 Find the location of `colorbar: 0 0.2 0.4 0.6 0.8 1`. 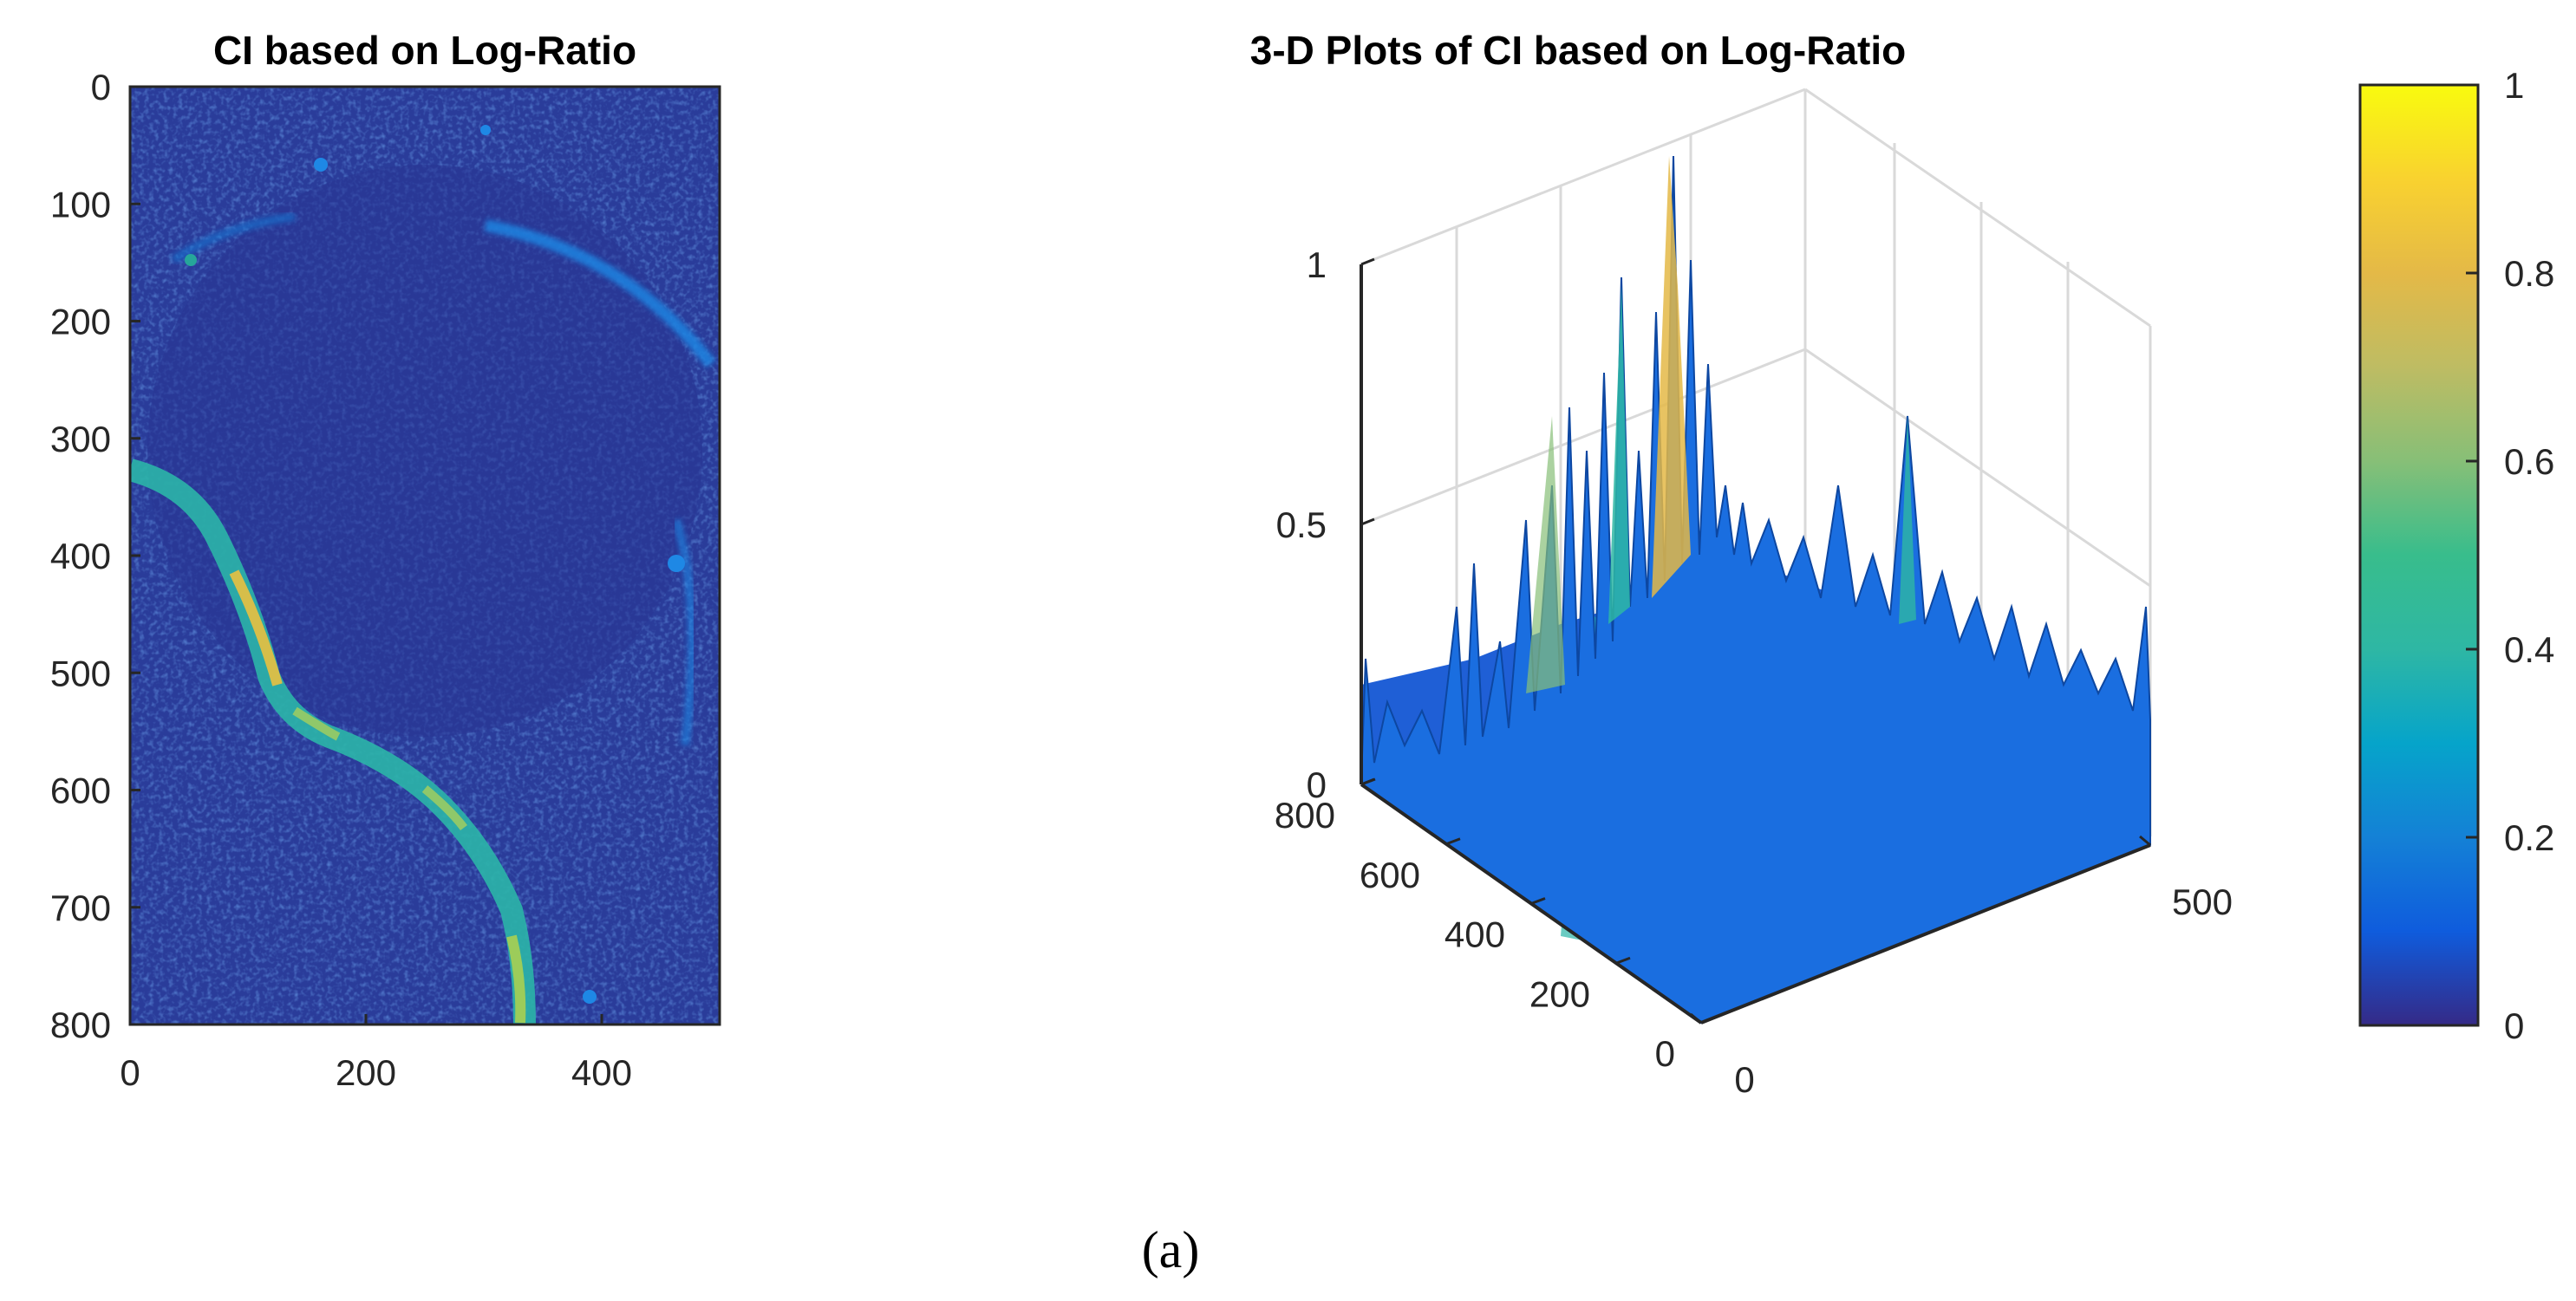

colorbar: 0 0.2 0.4 0.6 0.8 1 is located at coordinates (2456, 556).